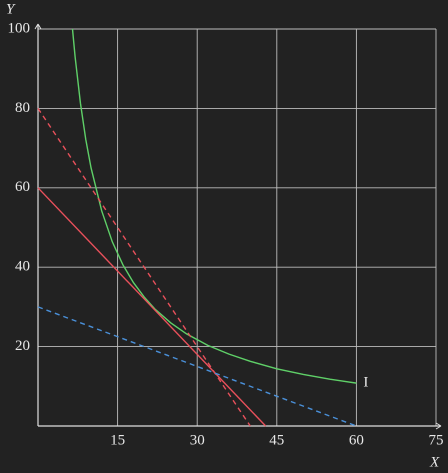 The width and height of the screenshot is (448, 473). Describe the element at coordinates (356, 440) in the screenshot. I see `x-tick-label: 60` at that location.